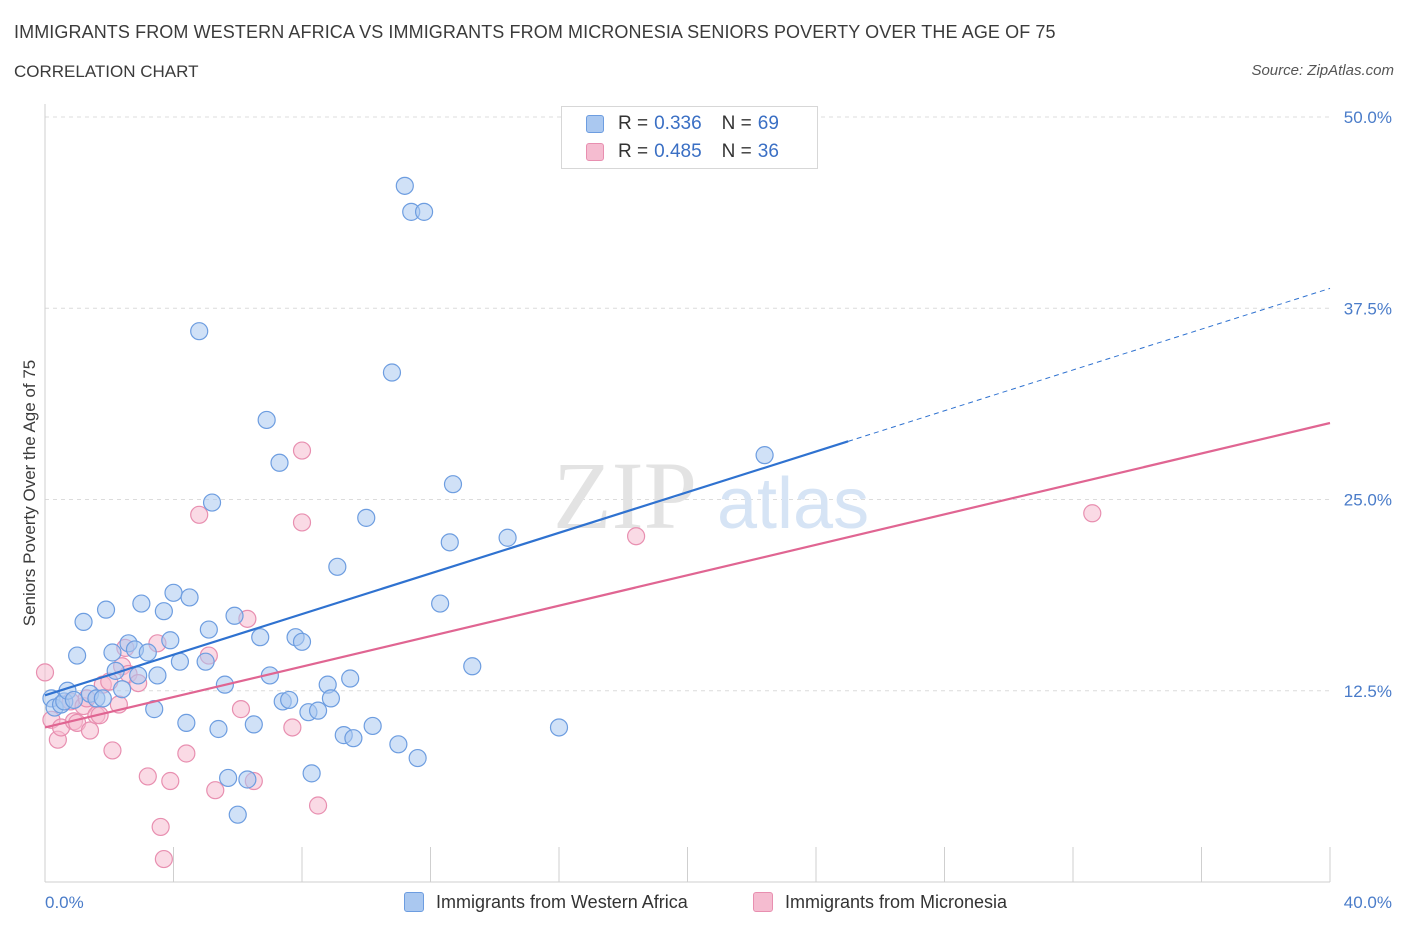 The width and height of the screenshot is (1406, 930). Describe the element at coordinates (414, 902) in the screenshot. I see `bottom-legend-swatch-blue` at that location.